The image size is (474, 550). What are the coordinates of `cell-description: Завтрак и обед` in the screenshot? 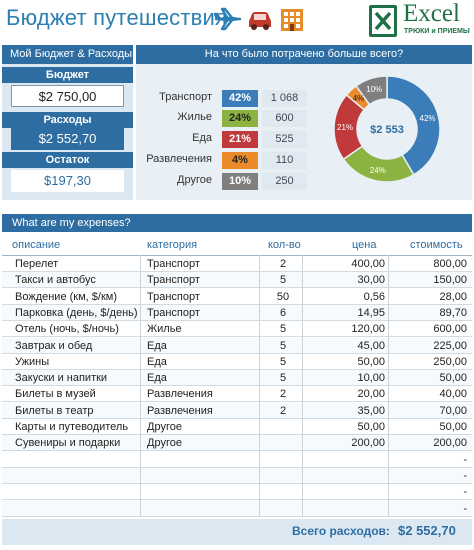 It's located at (54, 345).